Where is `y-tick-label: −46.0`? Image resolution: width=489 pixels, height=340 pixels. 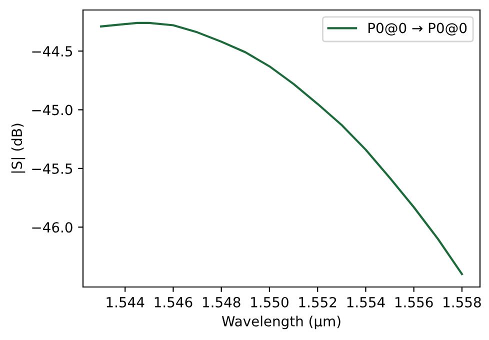 y-tick-label: −46.0 is located at coordinates (52, 227).